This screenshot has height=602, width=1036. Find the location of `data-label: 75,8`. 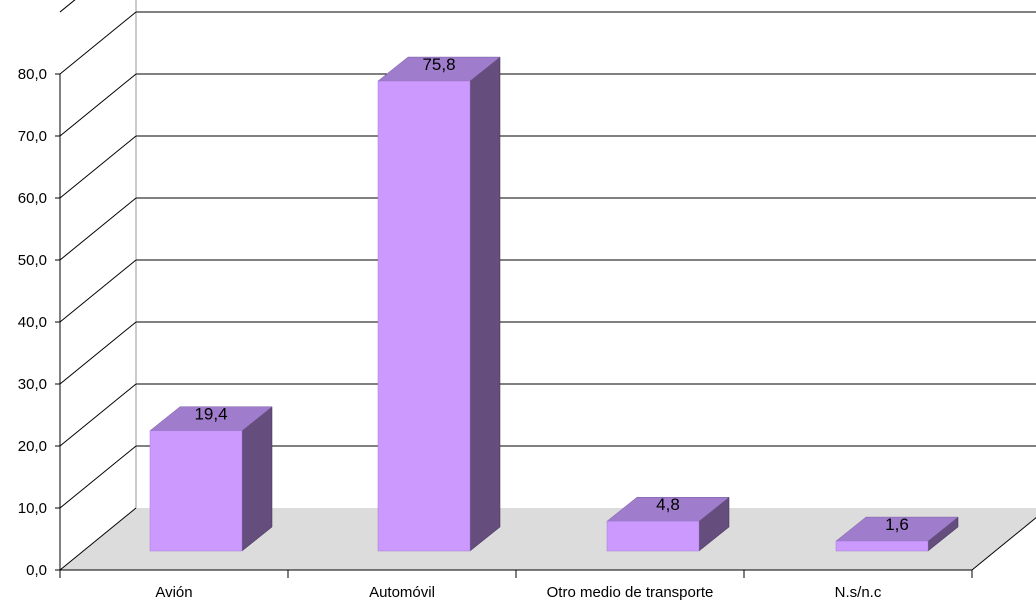

data-label: 75,8 is located at coordinates (438, 64).